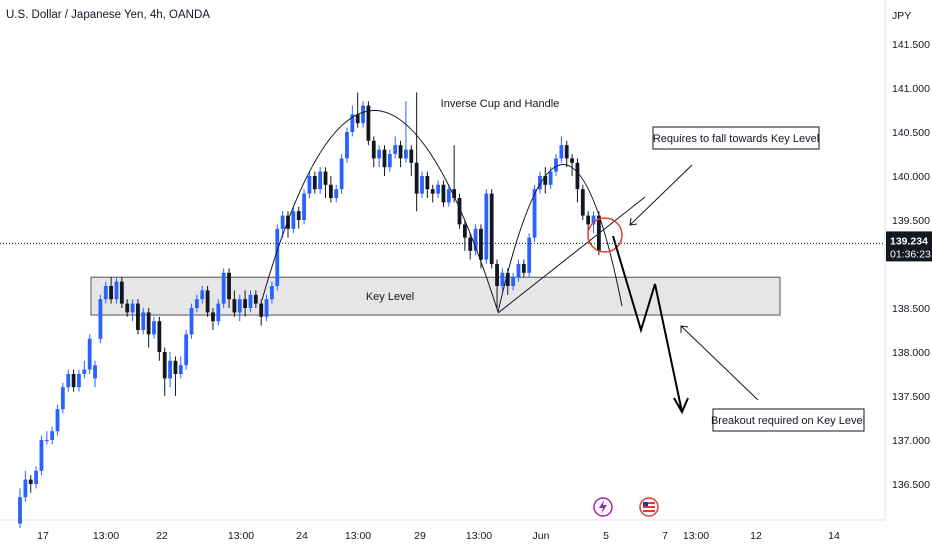 The width and height of the screenshot is (932, 550). I want to click on callout-bottom-box, so click(788, 420).